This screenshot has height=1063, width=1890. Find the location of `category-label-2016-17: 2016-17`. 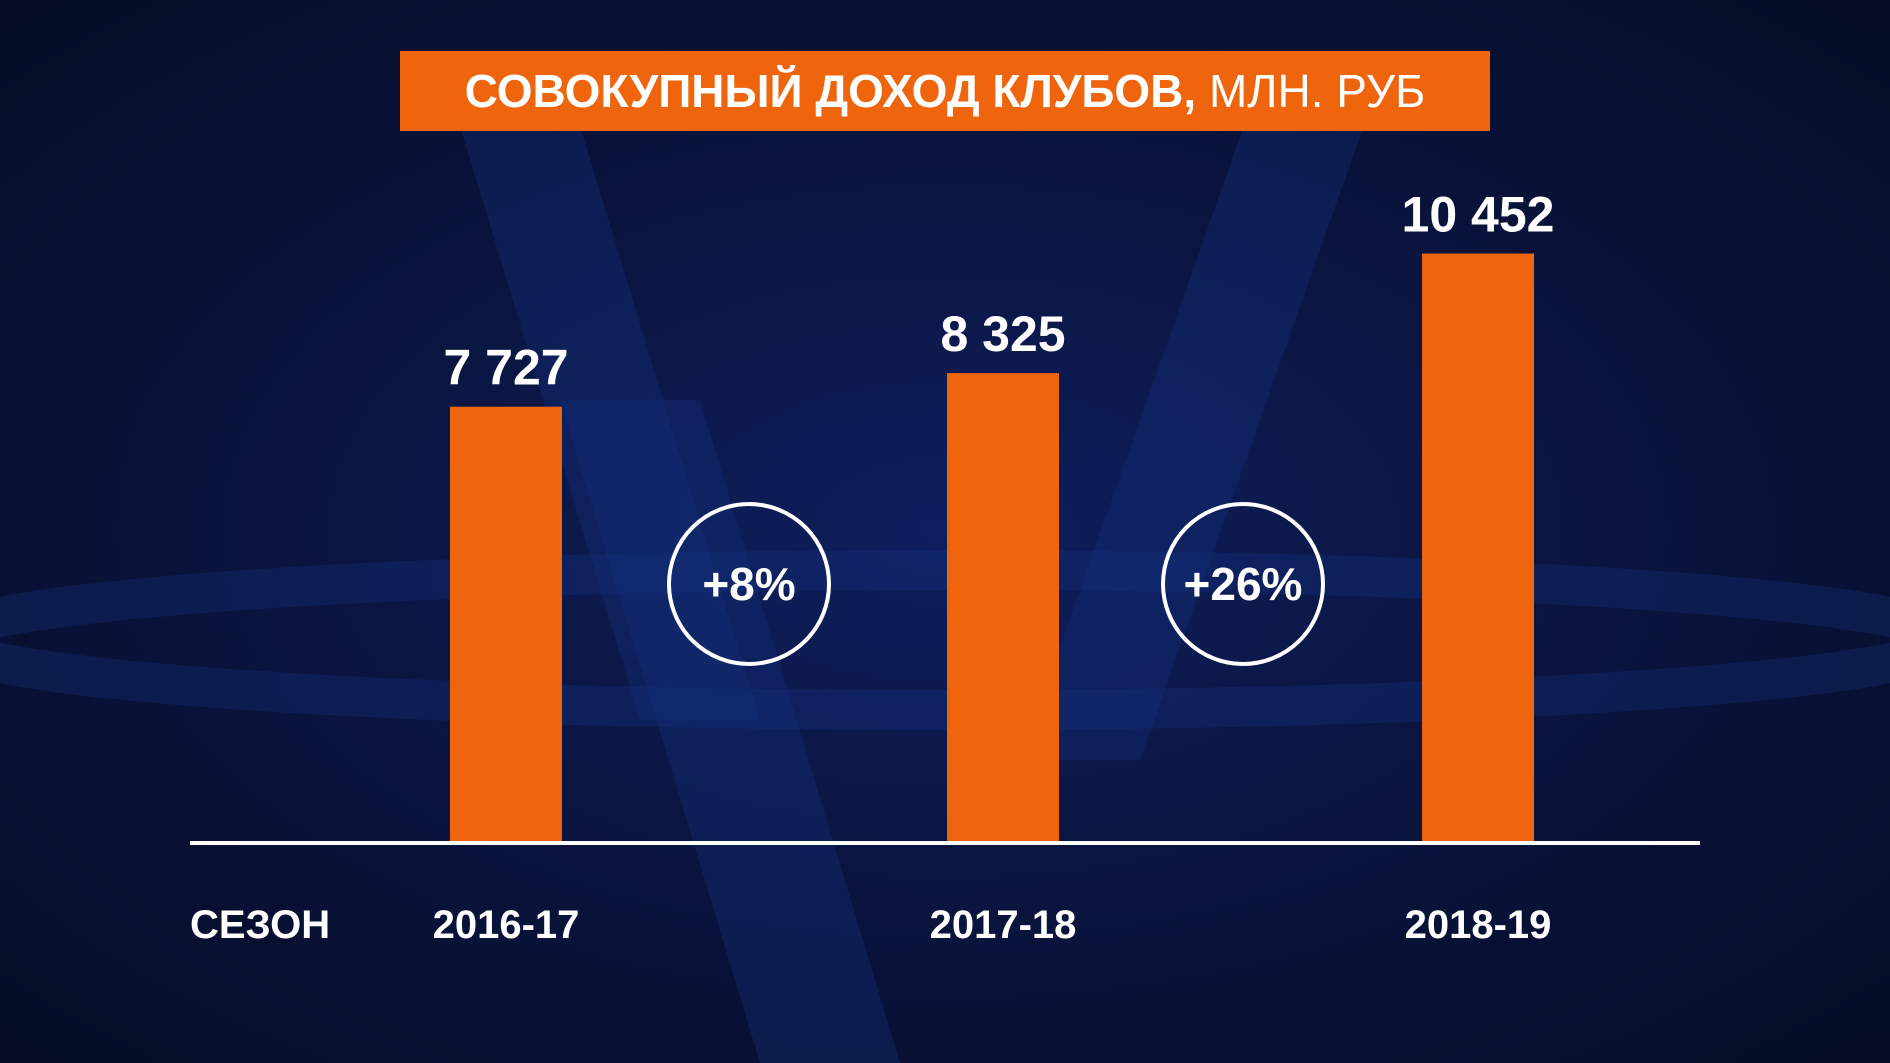

category-label-2016-17: 2016-17 is located at coordinates (506, 925).